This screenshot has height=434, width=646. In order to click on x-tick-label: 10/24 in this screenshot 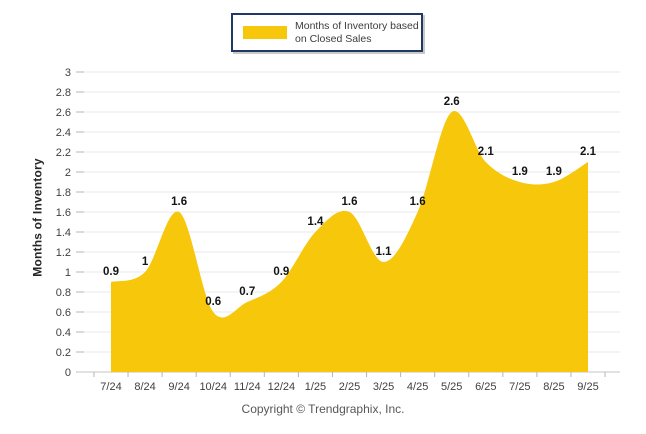, I will do `click(213, 387)`.